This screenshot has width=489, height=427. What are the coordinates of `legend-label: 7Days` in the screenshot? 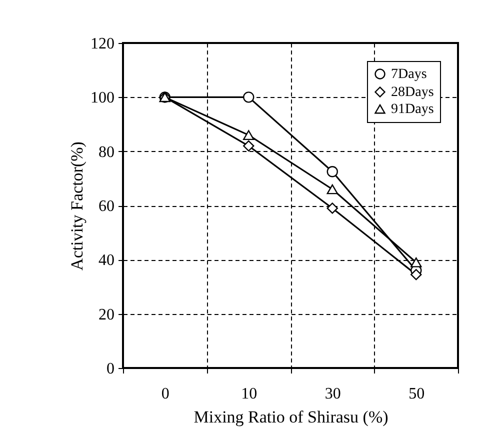 It's located at (409, 74).